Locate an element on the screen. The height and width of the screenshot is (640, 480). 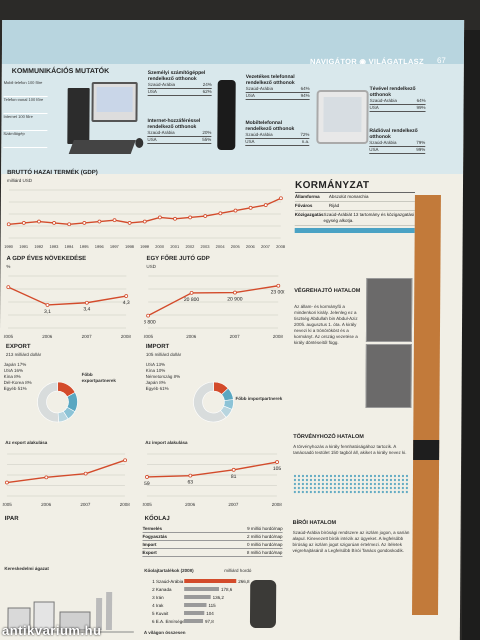
oil-barrel-image is located at coordinates (263, 604).